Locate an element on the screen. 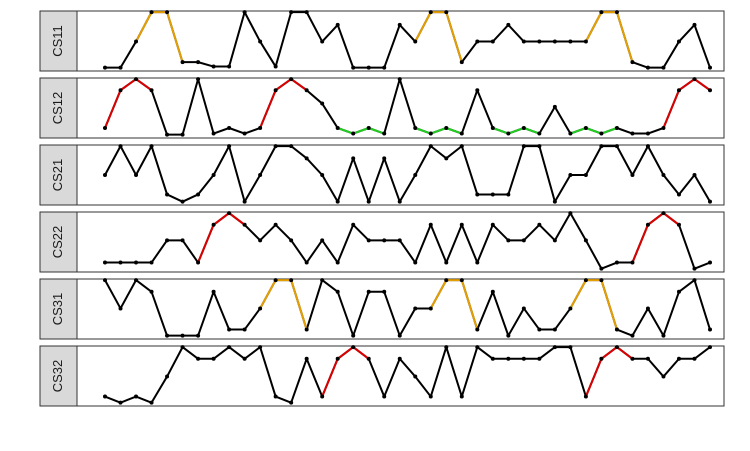  panel: CS12 is located at coordinates (382, 108).